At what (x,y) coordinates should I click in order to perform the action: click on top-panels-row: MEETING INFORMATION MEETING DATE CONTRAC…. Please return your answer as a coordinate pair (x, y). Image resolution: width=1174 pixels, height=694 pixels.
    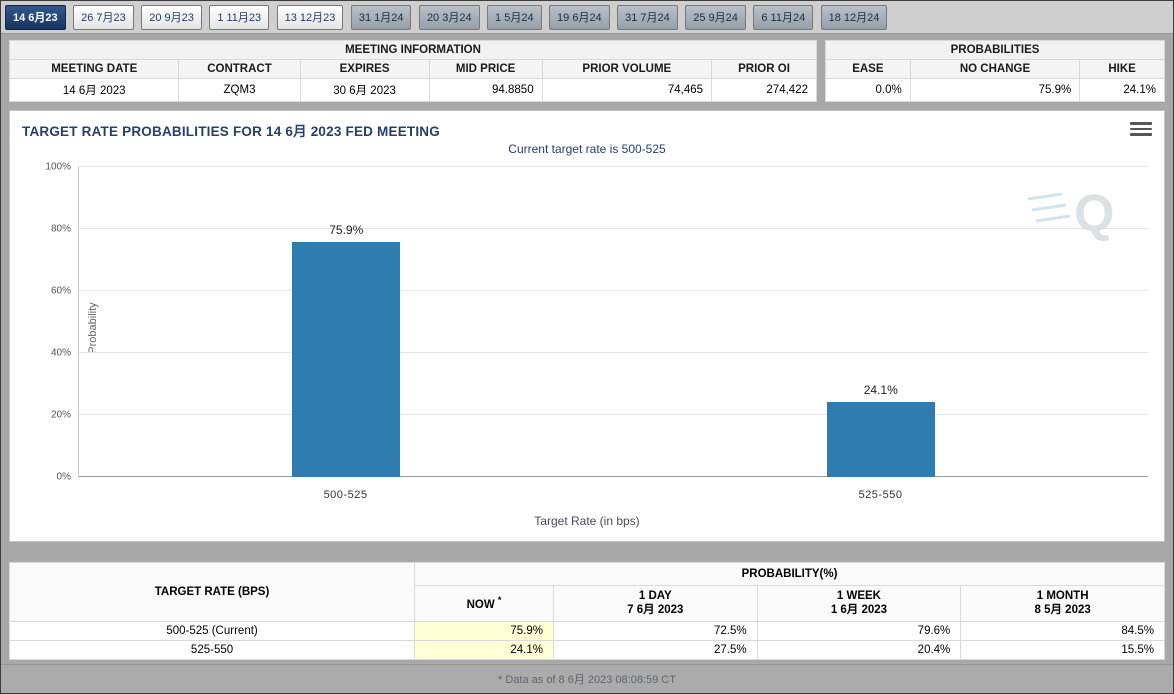
    Looking at the image, I should click on (586, 71).